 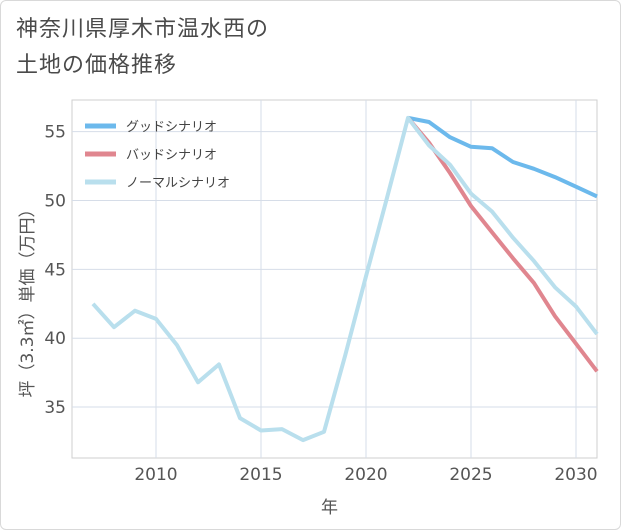 I want to click on x-tick-label: 2015, so click(x=260, y=475).